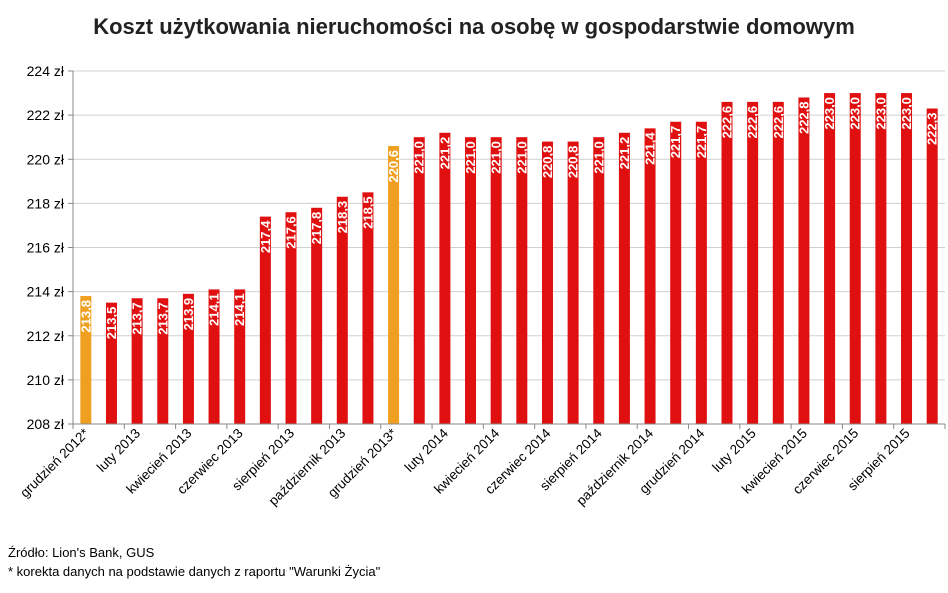 The image size is (948, 593). I want to click on source-note: Źródło: Lion's Bank, GUS, so click(81, 552).